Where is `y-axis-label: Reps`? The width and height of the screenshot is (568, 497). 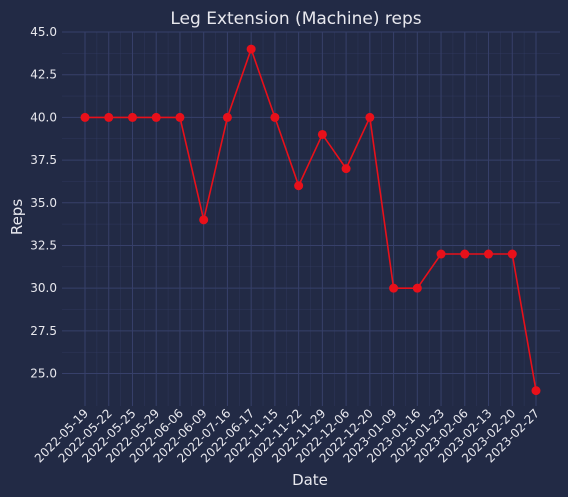 y-axis-label: Reps is located at coordinates (17, 217).